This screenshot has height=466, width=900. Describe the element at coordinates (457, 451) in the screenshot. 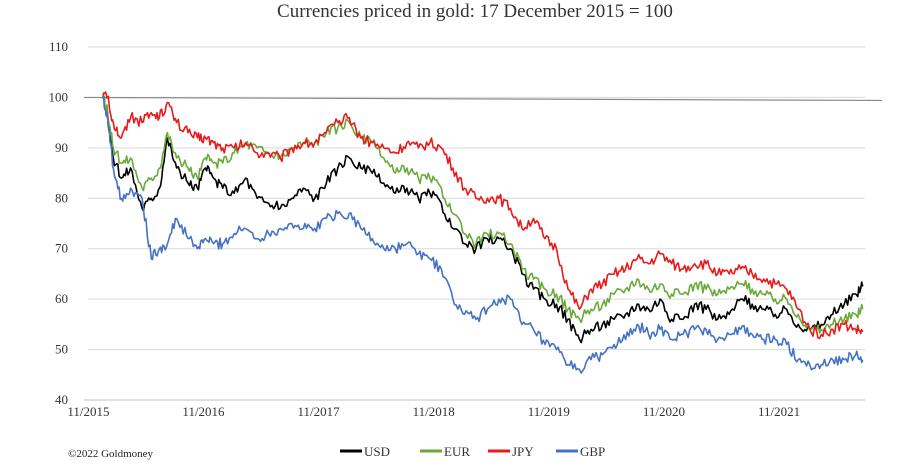

I see `legend-label-eur: EUR` at that location.